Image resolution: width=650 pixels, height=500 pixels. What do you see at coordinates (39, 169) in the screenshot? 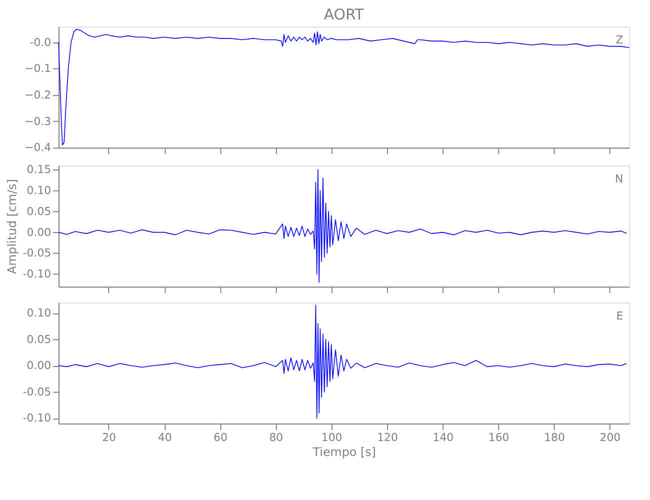
I see `y-tick-label: 0.15` at bounding box center [39, 169].